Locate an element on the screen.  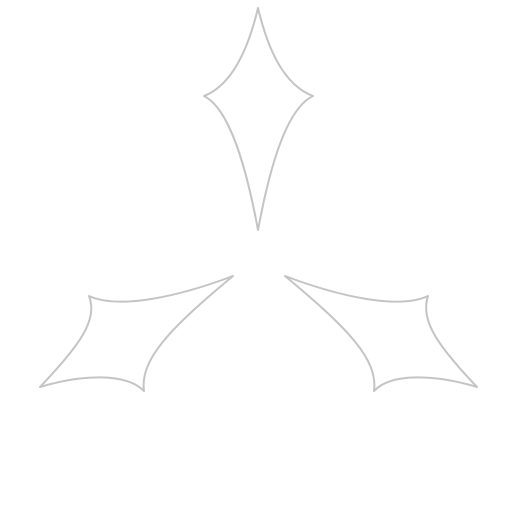
bottom-right-star-shape is located at coordinates (381, 333).